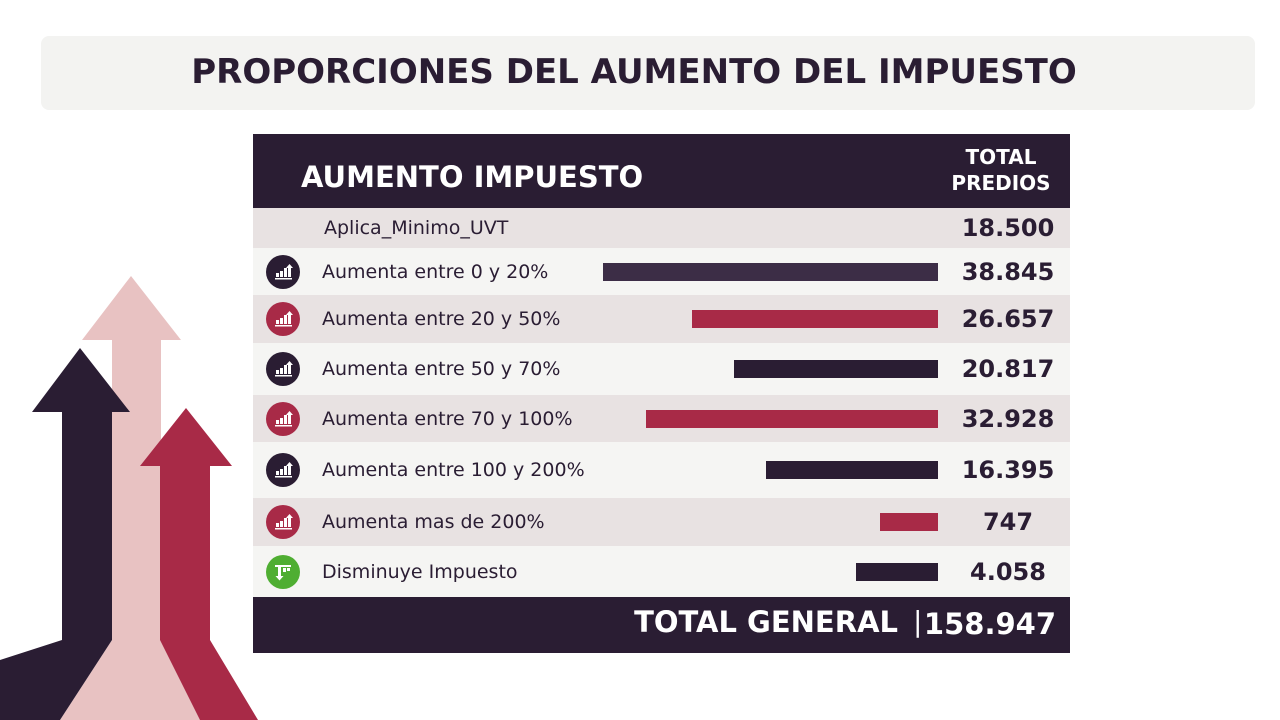  What do you see at coordinates (661, 228) in the screenshot?
I see `table-row: Aplica_Minimo_UVT 18.500` at bounding box center [661, 228].